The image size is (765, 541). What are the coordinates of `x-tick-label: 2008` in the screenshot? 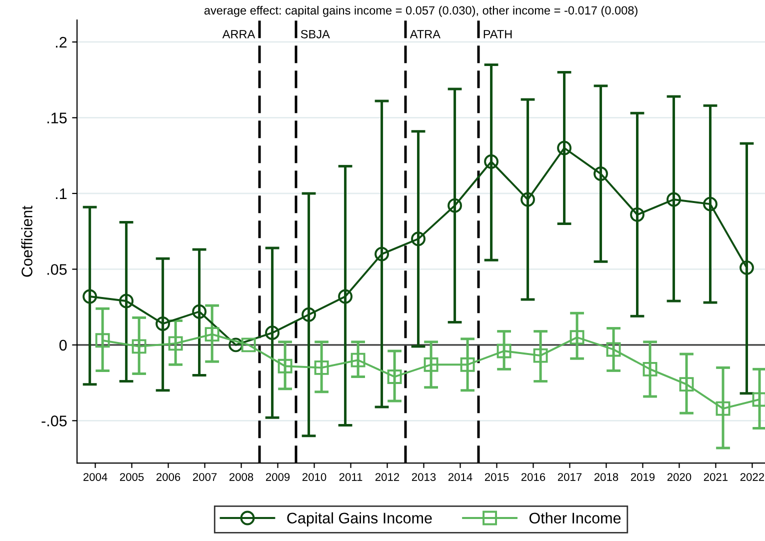 It's located at (241, 477).